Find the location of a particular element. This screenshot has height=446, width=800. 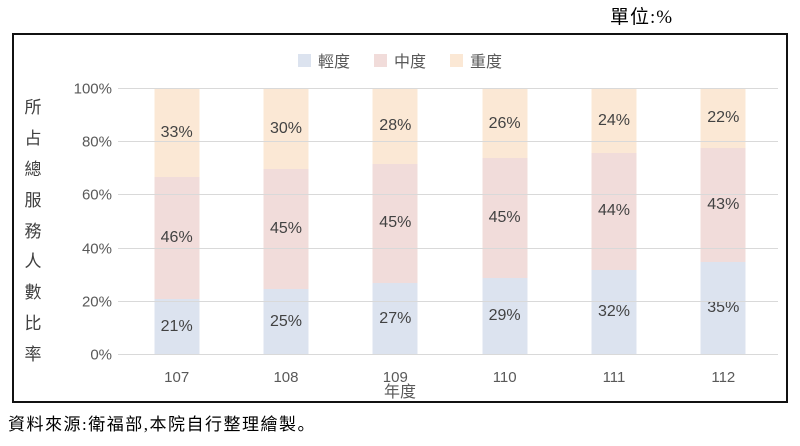

bar-segment-label: 22% is located at coordinates (723, 118).